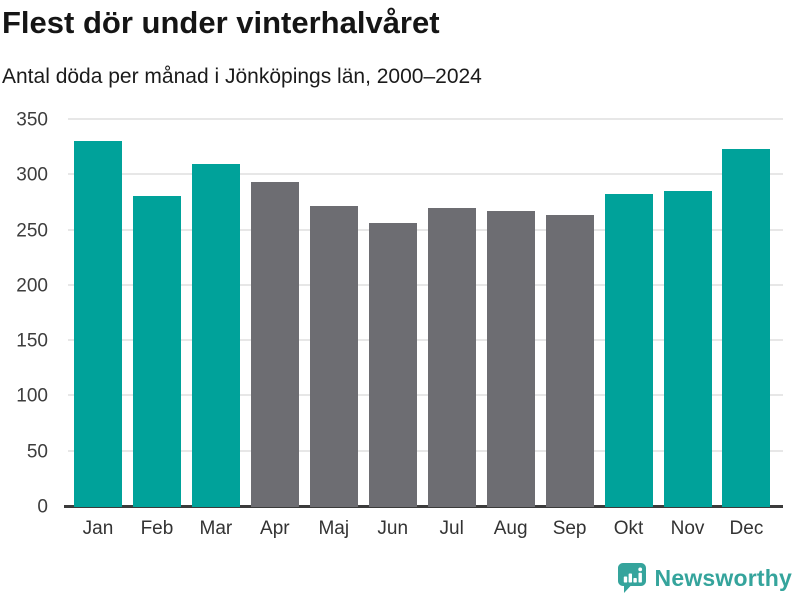 This screenshot has height=600, width=800. Describe the element at coordinates (32, 231) in the screenshot. I see `y-tick-label-250: 250` at that location.